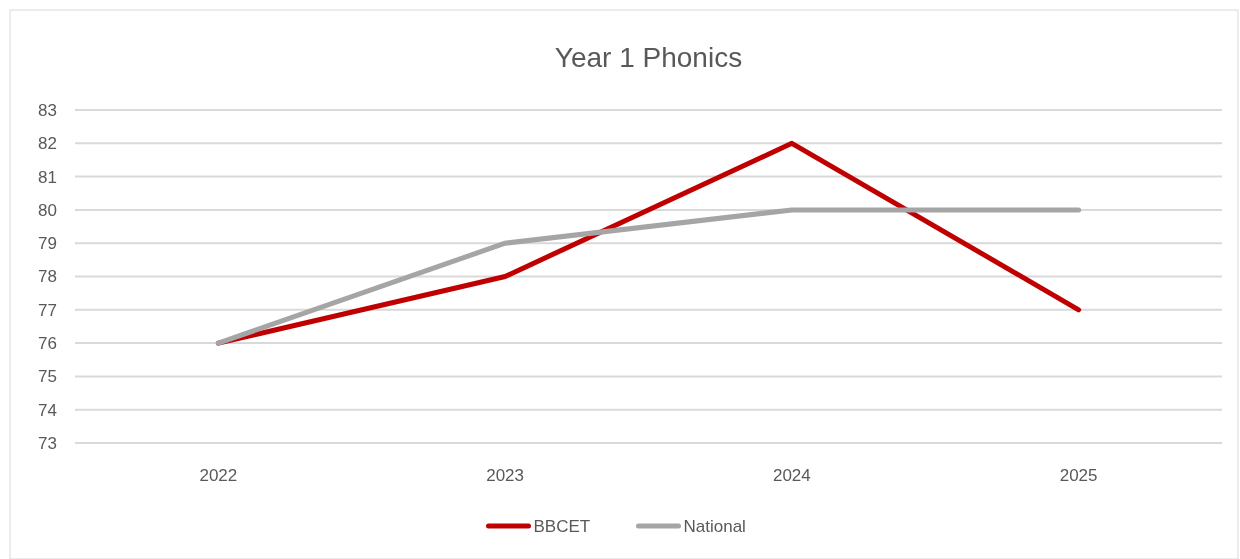  I want to click on chart-title: Year 1 Phonics, so click(648, 57).